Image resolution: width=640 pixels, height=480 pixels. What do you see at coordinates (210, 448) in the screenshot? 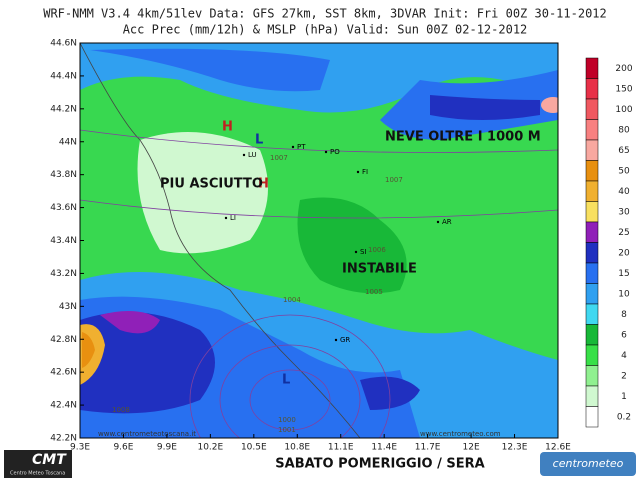
I see `lon-label: 10.2E` at bounding box center [210, 448].